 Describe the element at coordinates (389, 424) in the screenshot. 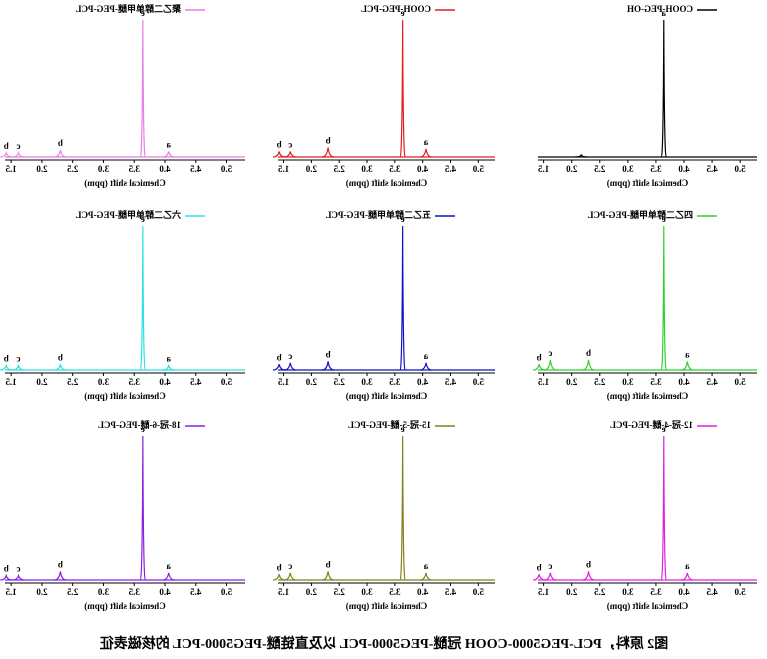

I see `legend-label: 15-冠-5-醚-PEG-PCL` at that location.